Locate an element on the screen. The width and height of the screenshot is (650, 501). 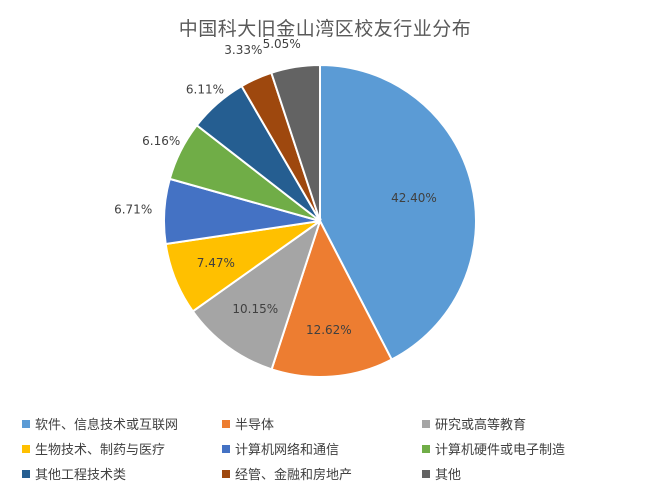
legend-label: 半导体 is located at coordinates (255, 425).